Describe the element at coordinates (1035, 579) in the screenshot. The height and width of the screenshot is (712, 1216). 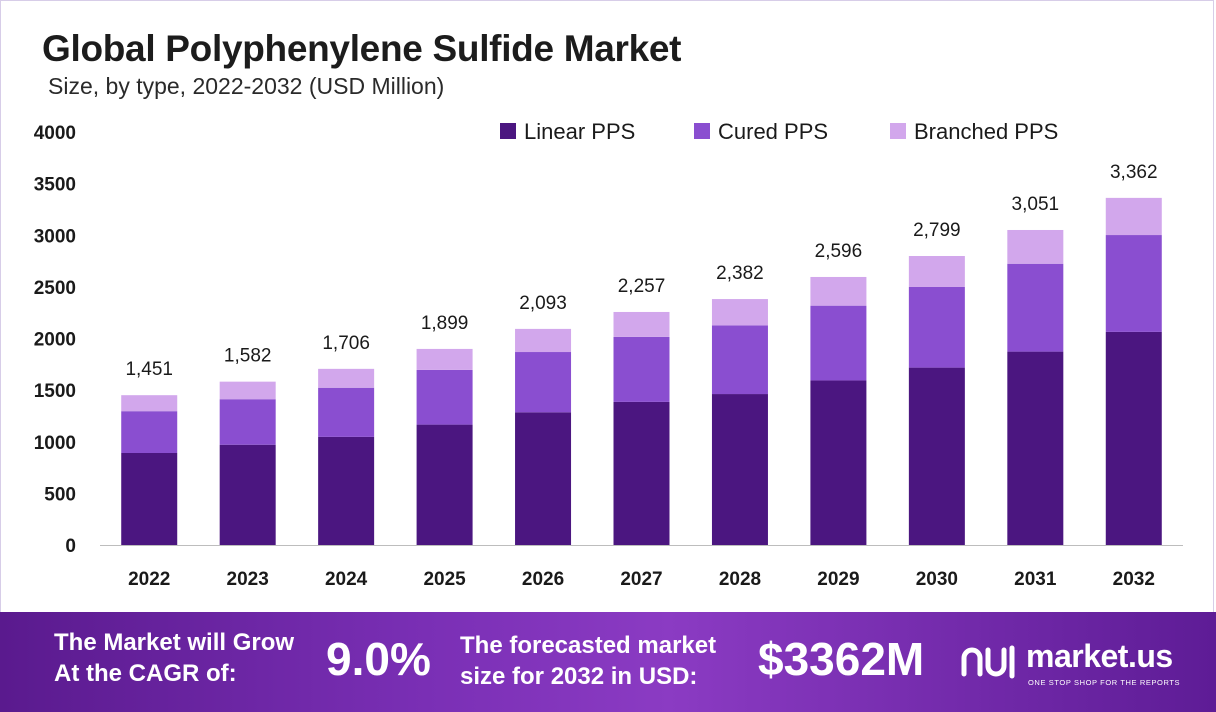
I see `x-tick-label: 2031` at that location.